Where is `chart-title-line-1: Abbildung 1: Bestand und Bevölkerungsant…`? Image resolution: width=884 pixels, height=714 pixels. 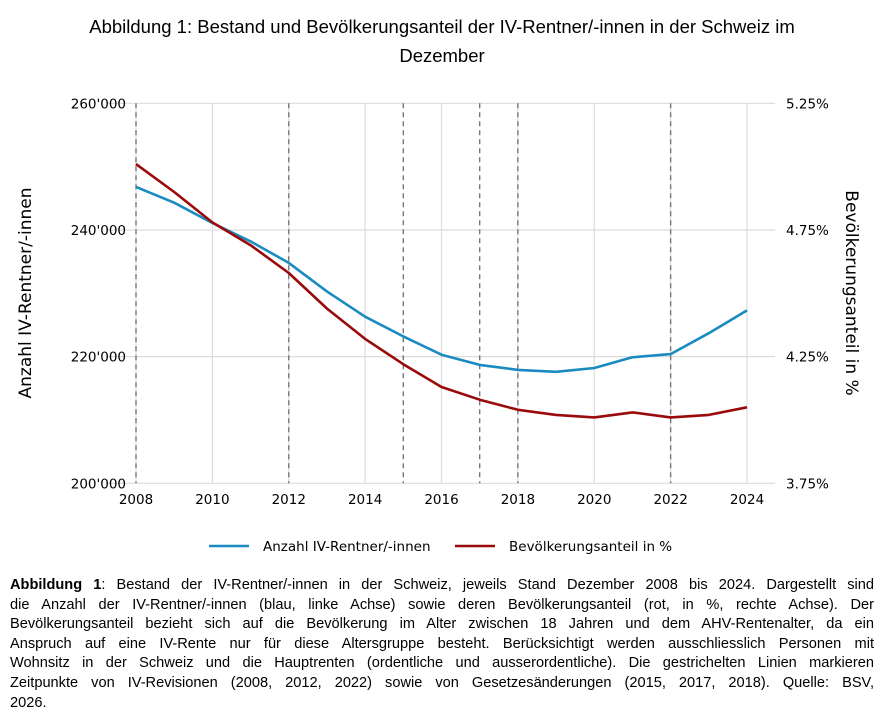 chart-title-line-1: Abbildung 1: Bestand und Bevölkerungsant… is located at coordinates (442, 26).